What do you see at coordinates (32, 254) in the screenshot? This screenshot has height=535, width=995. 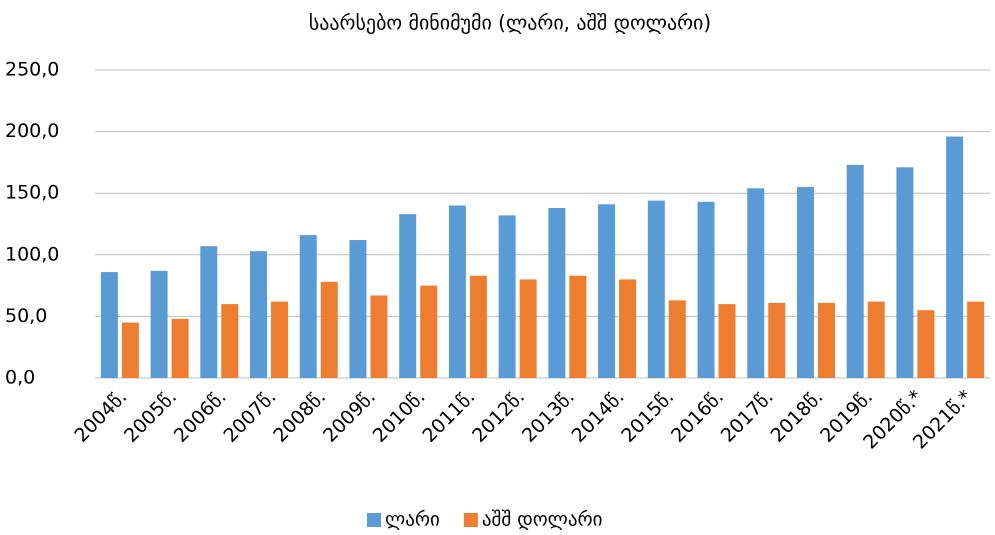 I see `y-tick-label: 100,0` at bounding box center [32, 254].